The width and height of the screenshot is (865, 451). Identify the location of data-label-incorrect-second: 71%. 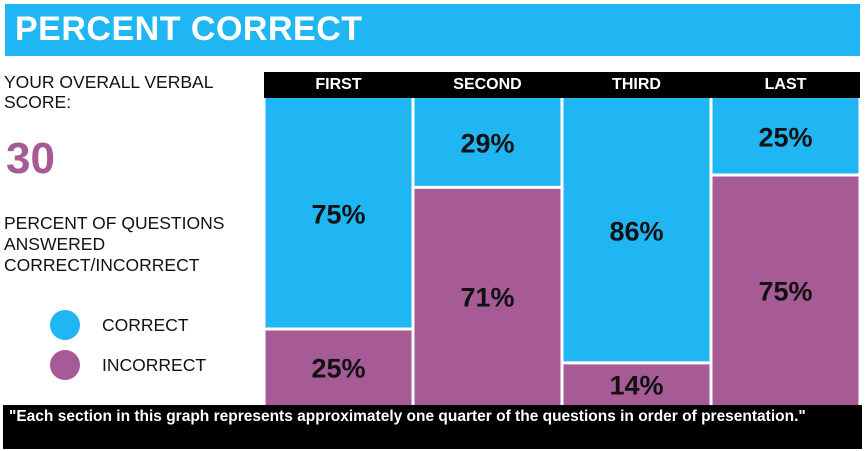
(487, 298).